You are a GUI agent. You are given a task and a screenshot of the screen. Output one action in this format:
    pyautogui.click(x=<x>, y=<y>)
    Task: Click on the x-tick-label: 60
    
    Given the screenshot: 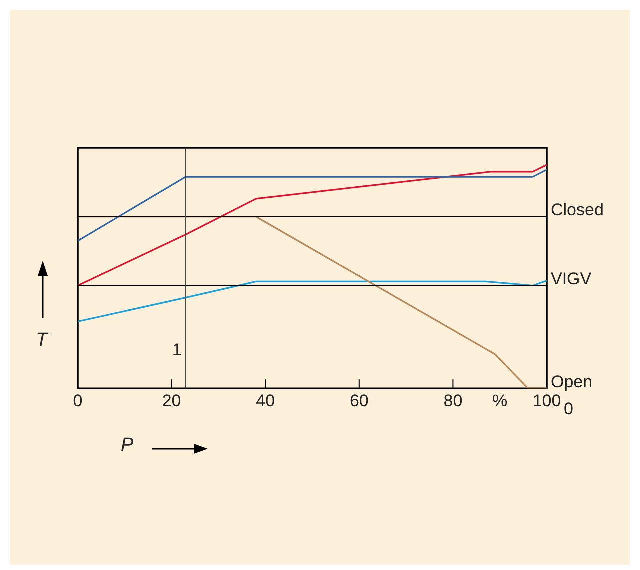 What is the action you would take?
    pyautogui.click(x=359, y=400)
    